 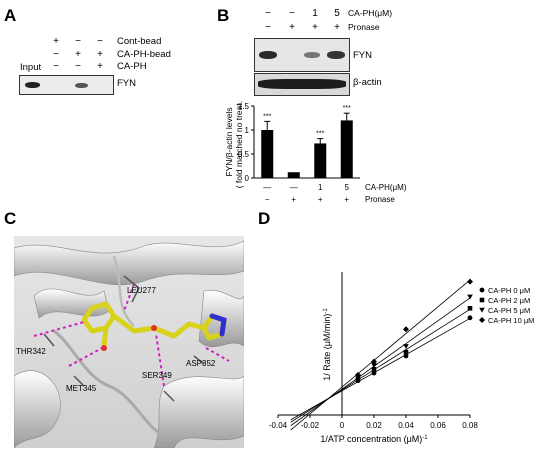 I want to click on a-row-label: CA-PH-bead, so click(x=144, y=54).